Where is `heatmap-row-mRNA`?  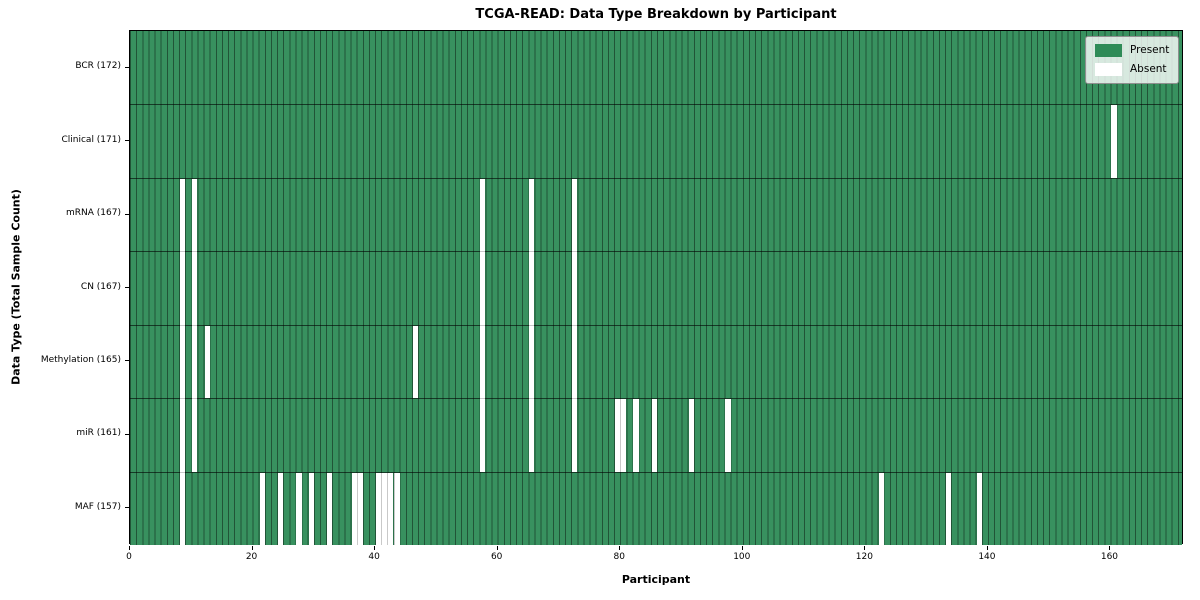
heatmap-row-mRNA is located at coordinates (656, 214).